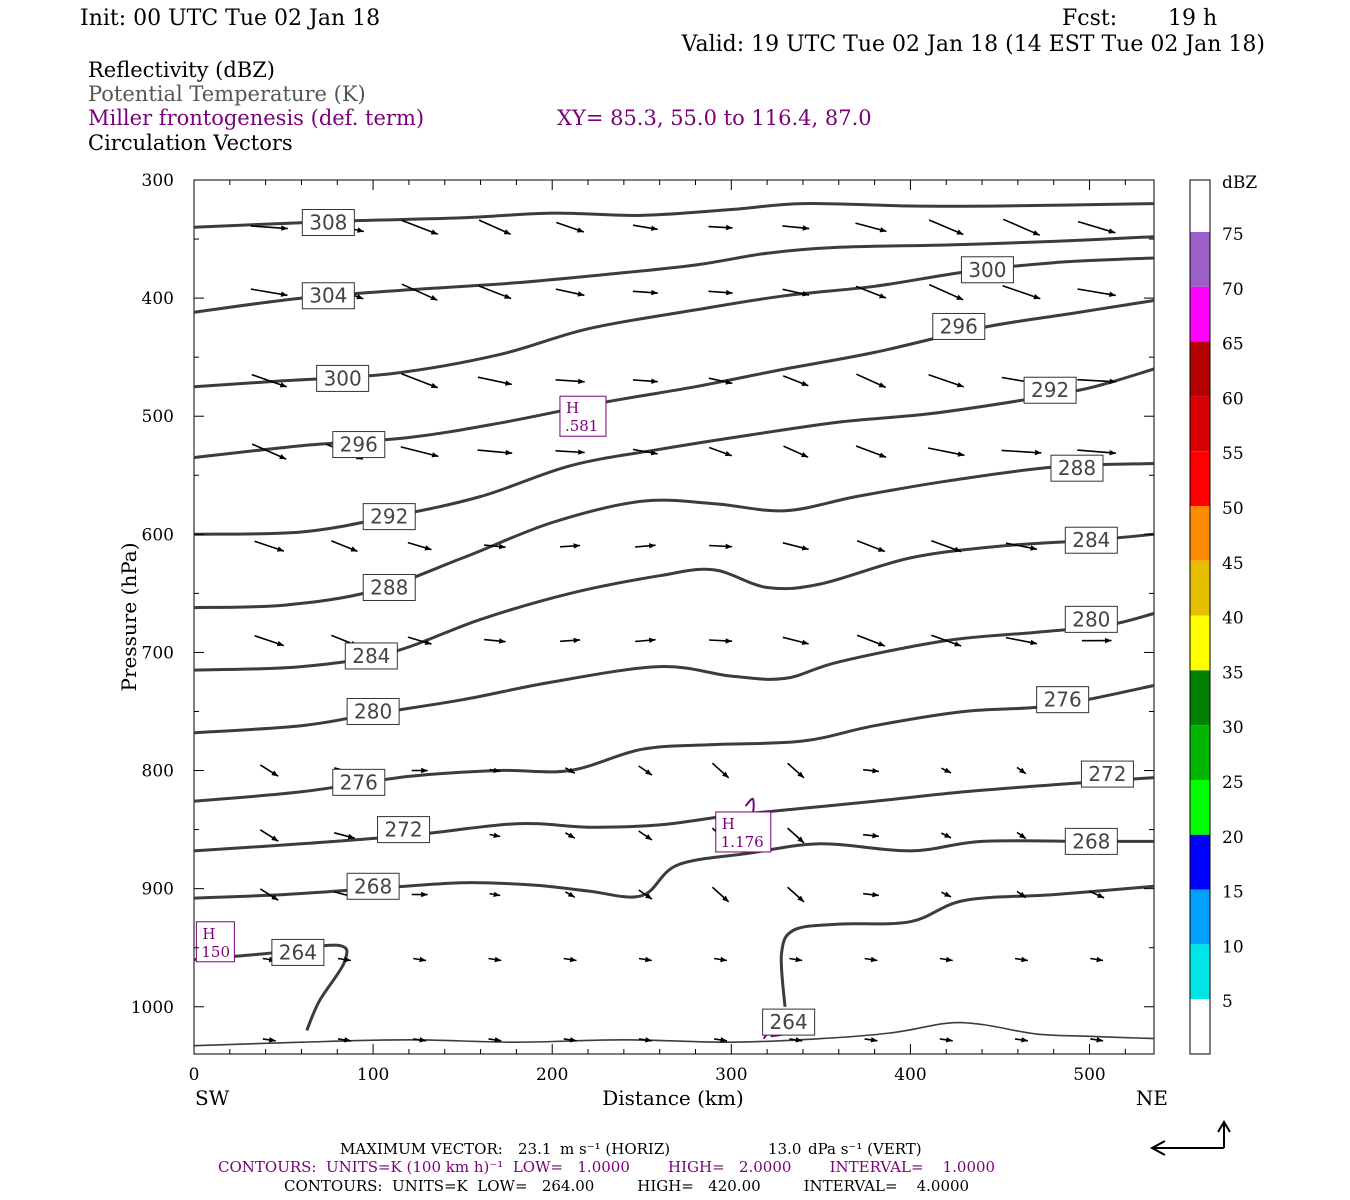  Describe the element at coordinates (1233, 345) in the screenshot. I see `colorbar-label: 65` at that location.